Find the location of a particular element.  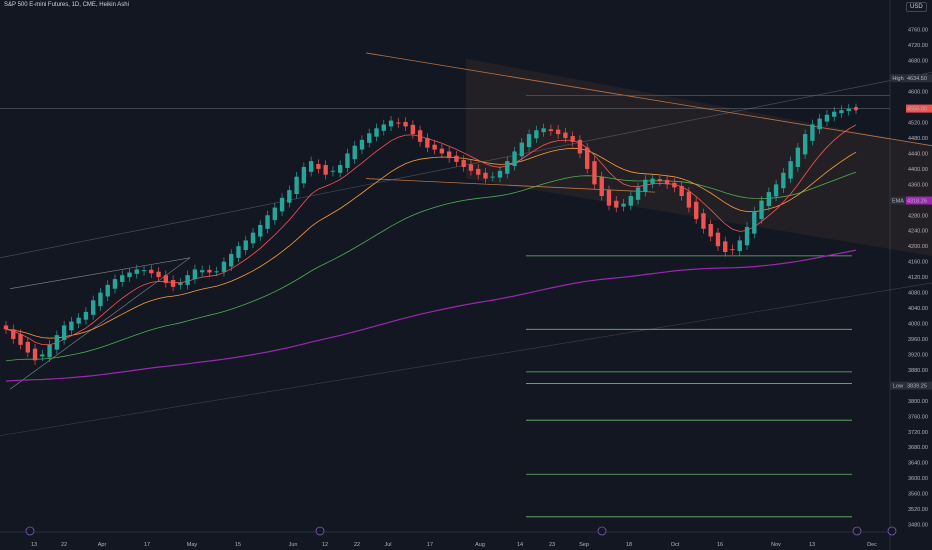

x-tick-label: Apr is located at coordinates (102, 545).